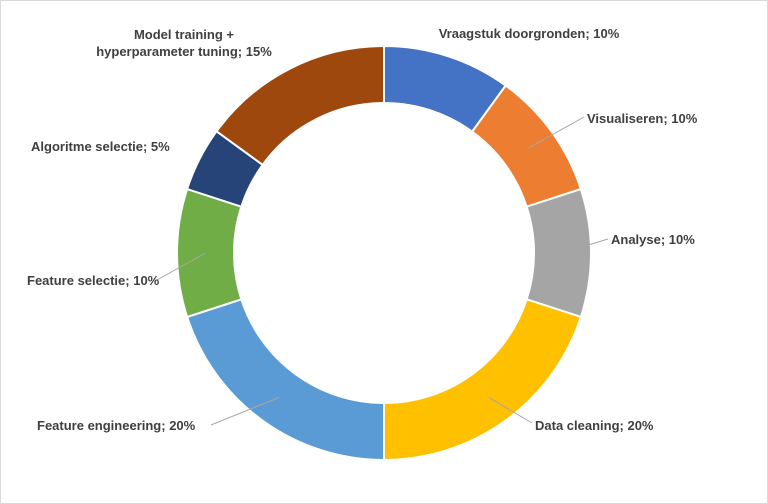 The width and height of the screenshot is (768, 504). I want to click on data-label-feature-selectie: Feature selectie; 10%, so click(93, 280).